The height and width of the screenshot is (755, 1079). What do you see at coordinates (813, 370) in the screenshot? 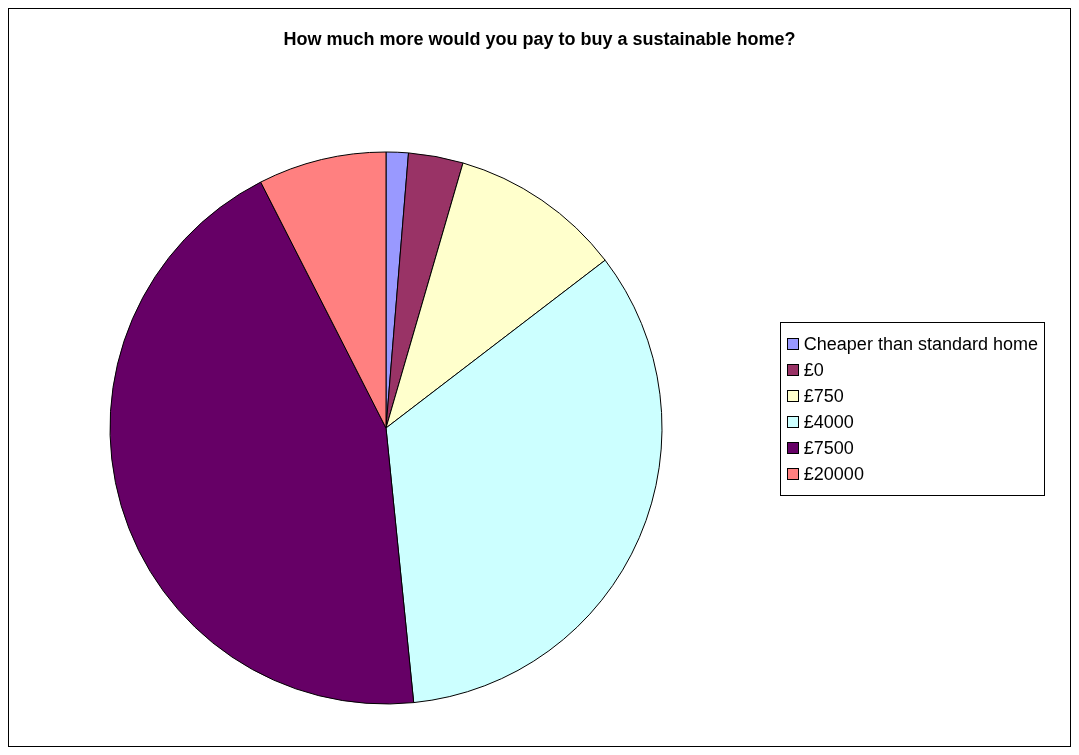
I see `legend-label: £0` at bounding box center [813, 370].